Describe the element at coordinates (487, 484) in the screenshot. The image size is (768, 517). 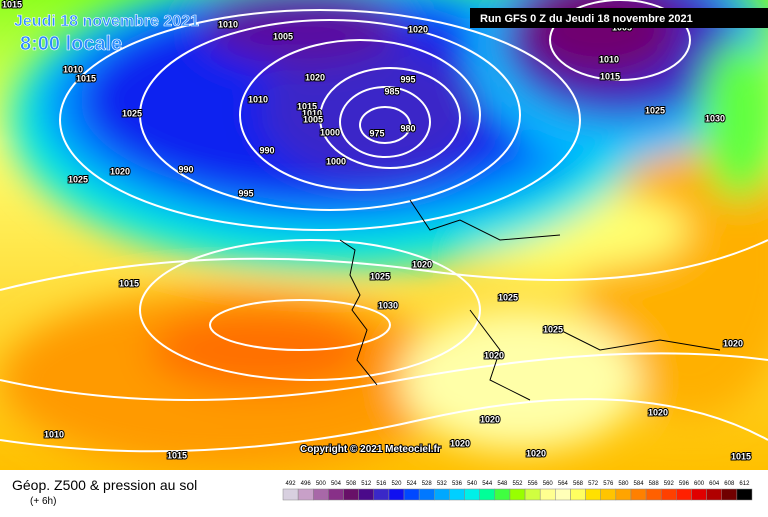
I see `legend-label: 544` at that location.